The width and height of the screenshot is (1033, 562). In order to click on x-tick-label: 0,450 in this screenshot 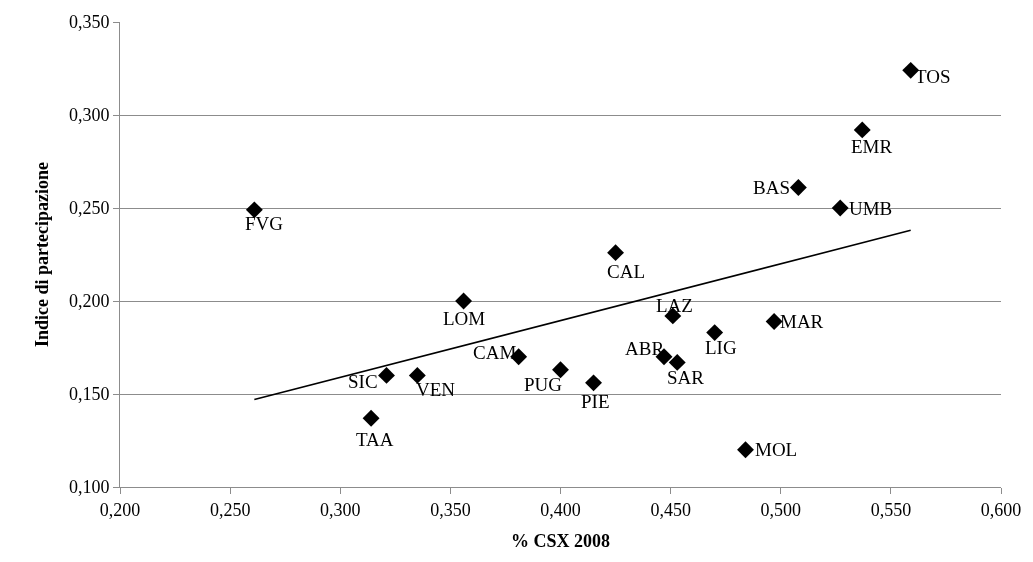, I will do `click(670, 509)`.